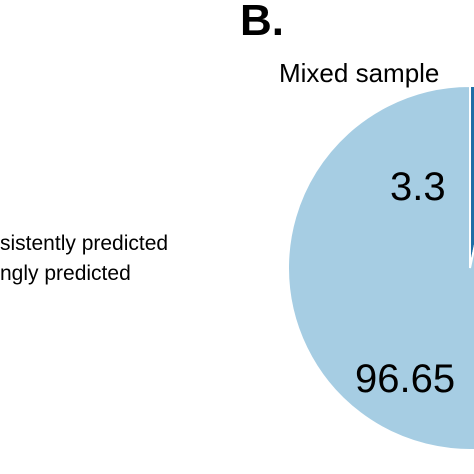 Image resolution: width=474 pixels, height=474 pixels. I want to click on pie-slice-label-1: 96.65, so click(405, 379).